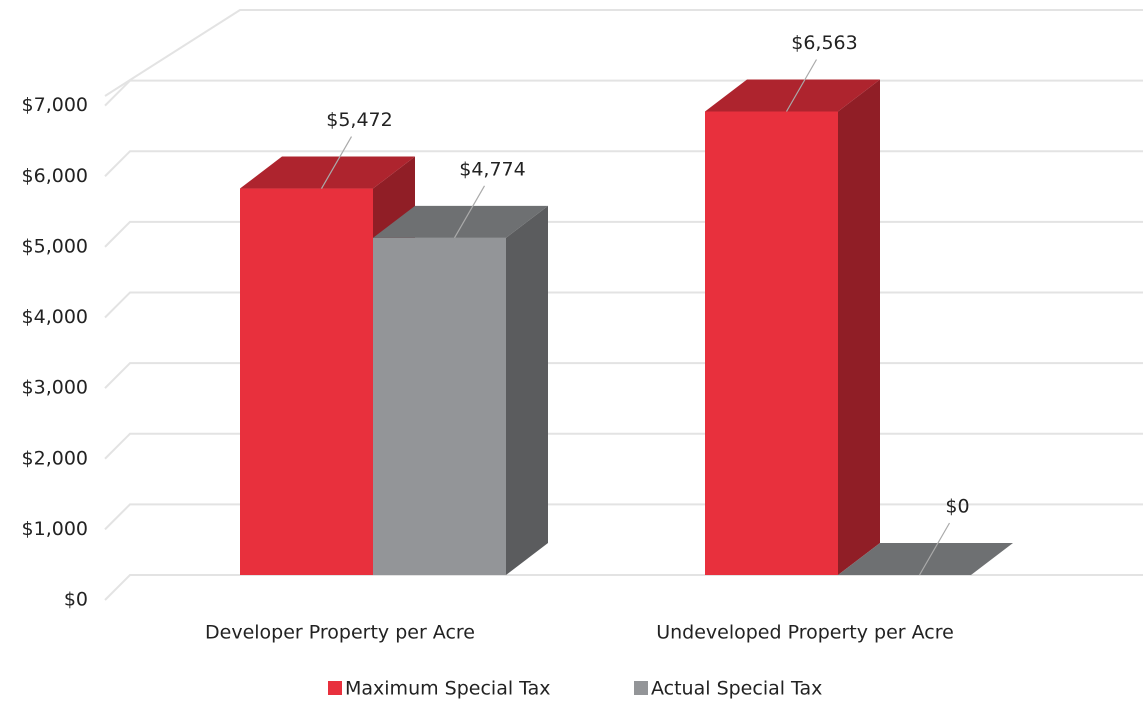  I want to click on x-tick-label: Developer Property per Acre, so click(340, 633).